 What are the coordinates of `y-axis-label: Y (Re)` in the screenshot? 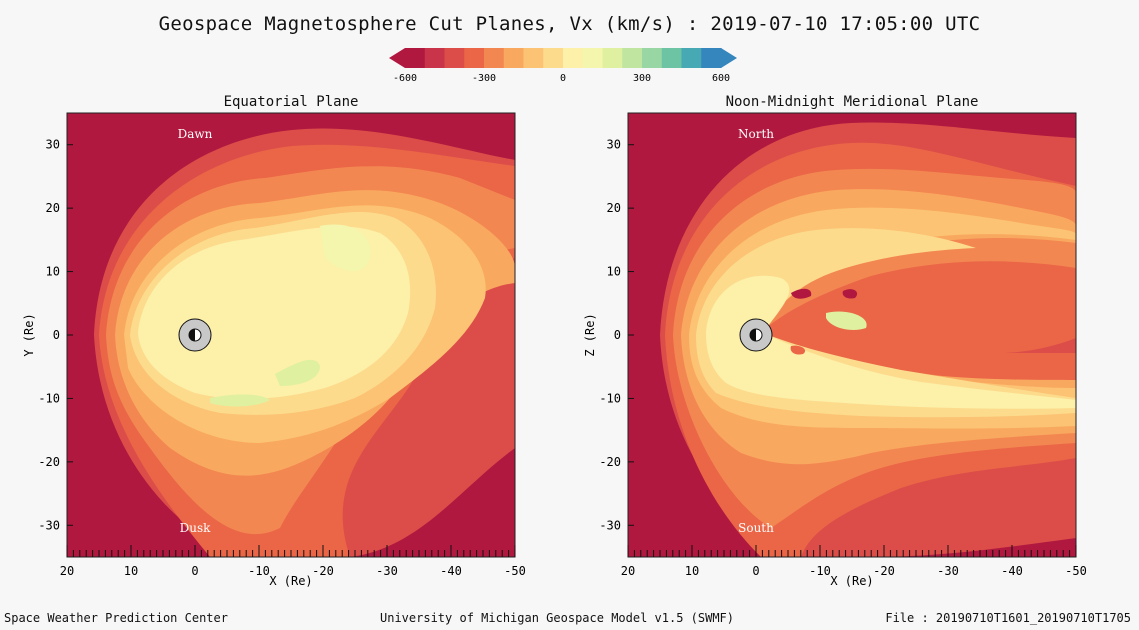 It's located at (29, 334).